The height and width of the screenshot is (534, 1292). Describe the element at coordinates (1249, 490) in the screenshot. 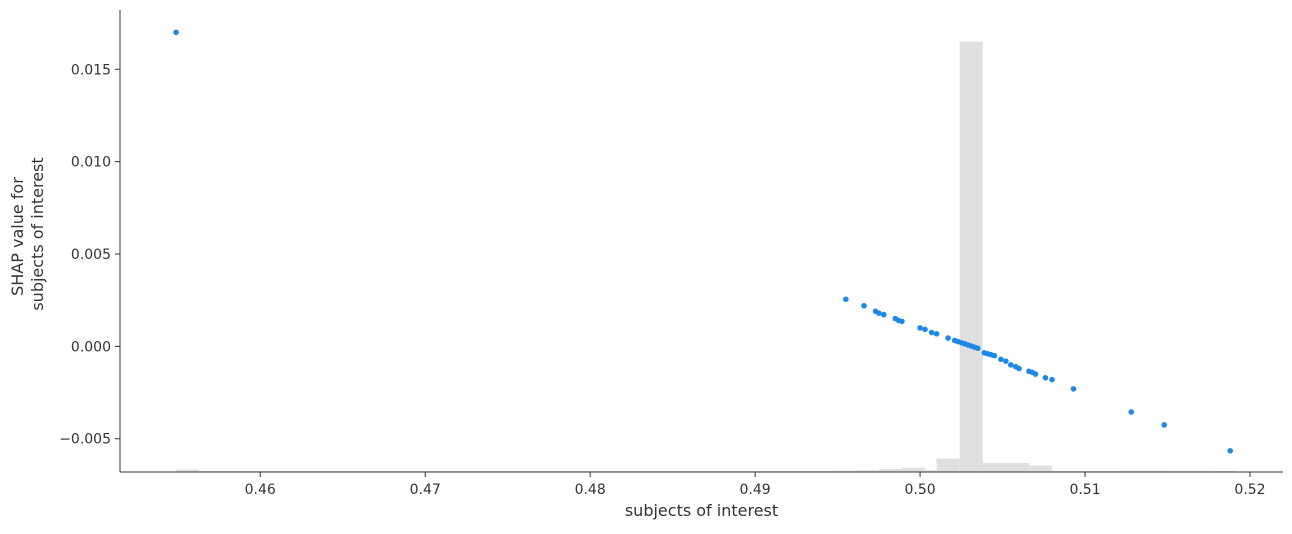

I see `x-tick-label: 0.52` at that location.